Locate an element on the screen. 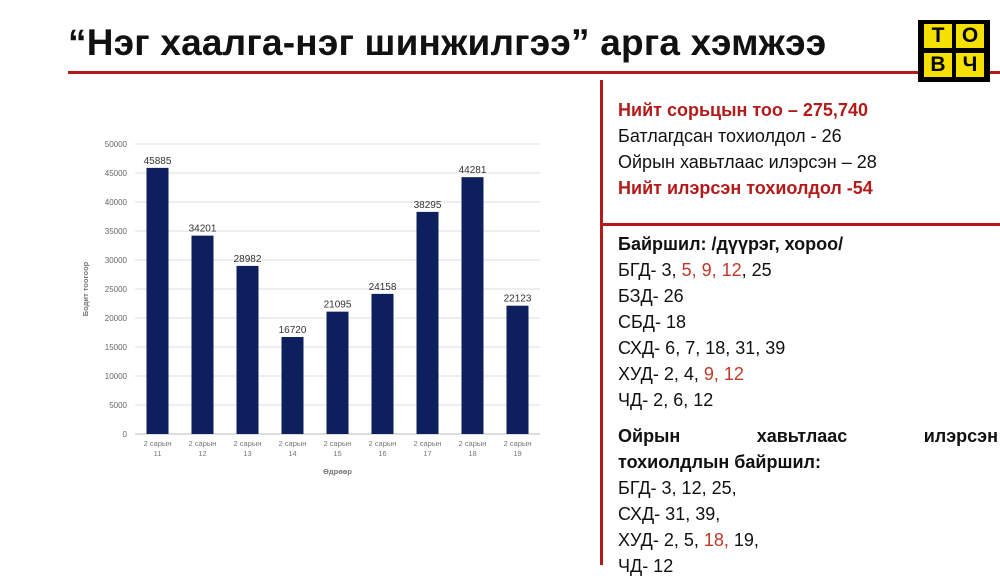  location-skhd: СХД- 6, 7, 18, 31, 39 is located at coordinates (702, 348).